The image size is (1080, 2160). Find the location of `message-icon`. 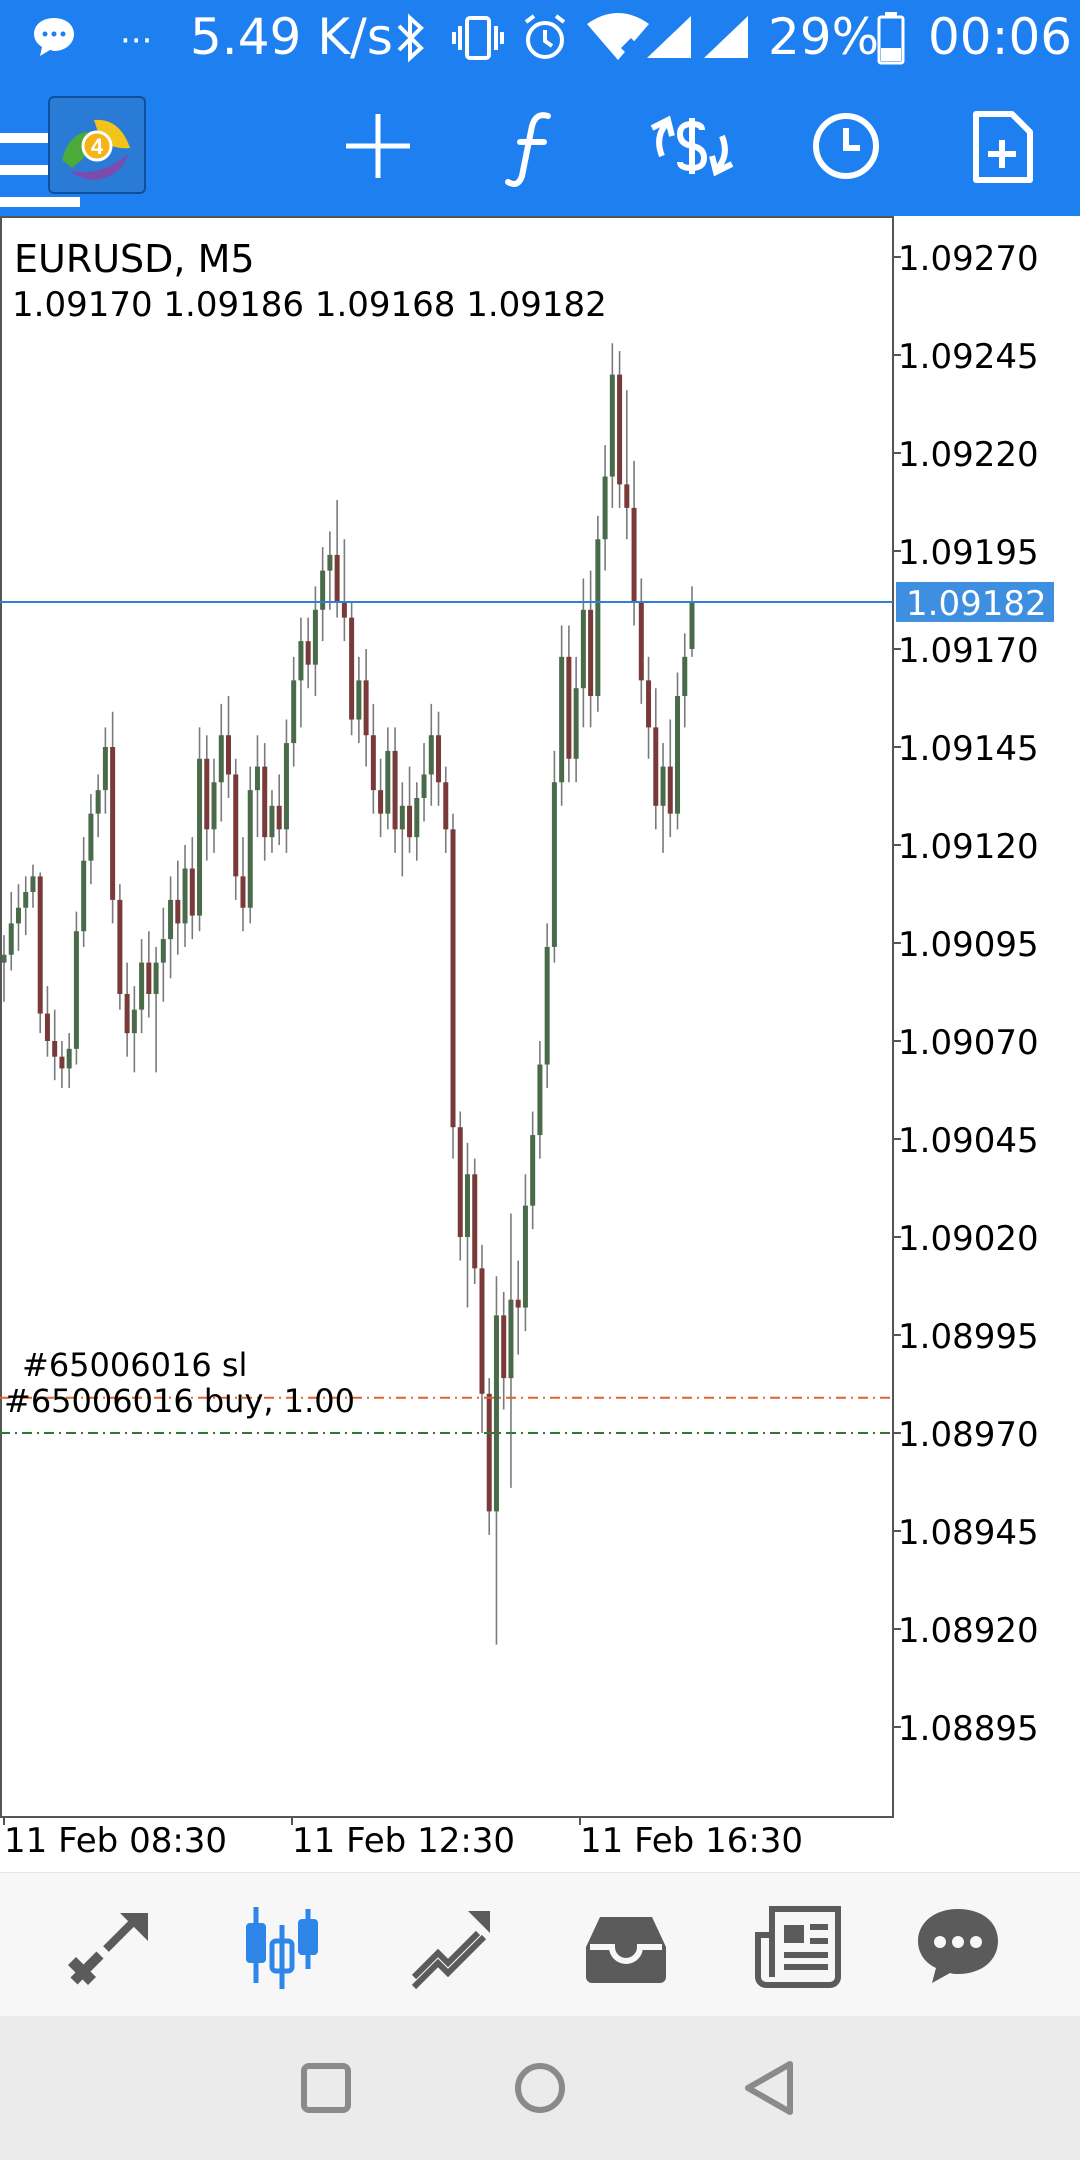

message-icon is located at coordinates (54, 37).